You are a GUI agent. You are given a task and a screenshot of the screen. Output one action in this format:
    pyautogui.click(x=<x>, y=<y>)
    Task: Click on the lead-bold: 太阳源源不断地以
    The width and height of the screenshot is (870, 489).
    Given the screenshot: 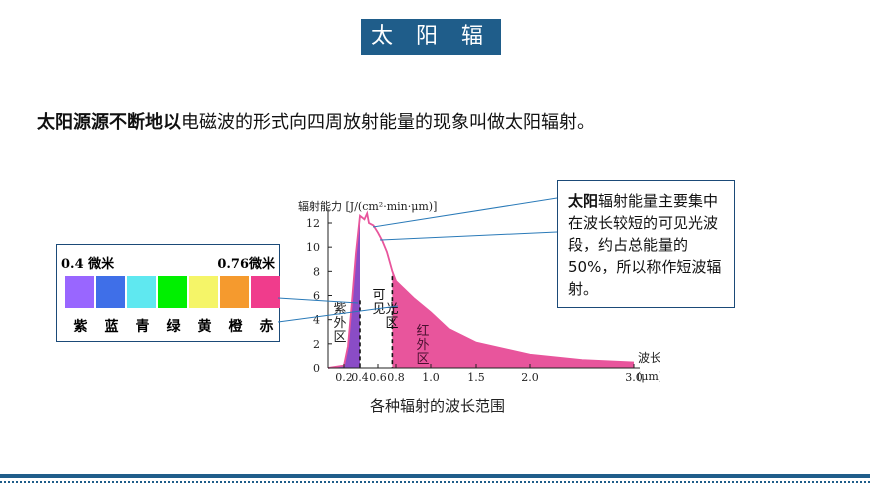 What is the action you would take?
    pyautogui.click(x=109, y=122)
    